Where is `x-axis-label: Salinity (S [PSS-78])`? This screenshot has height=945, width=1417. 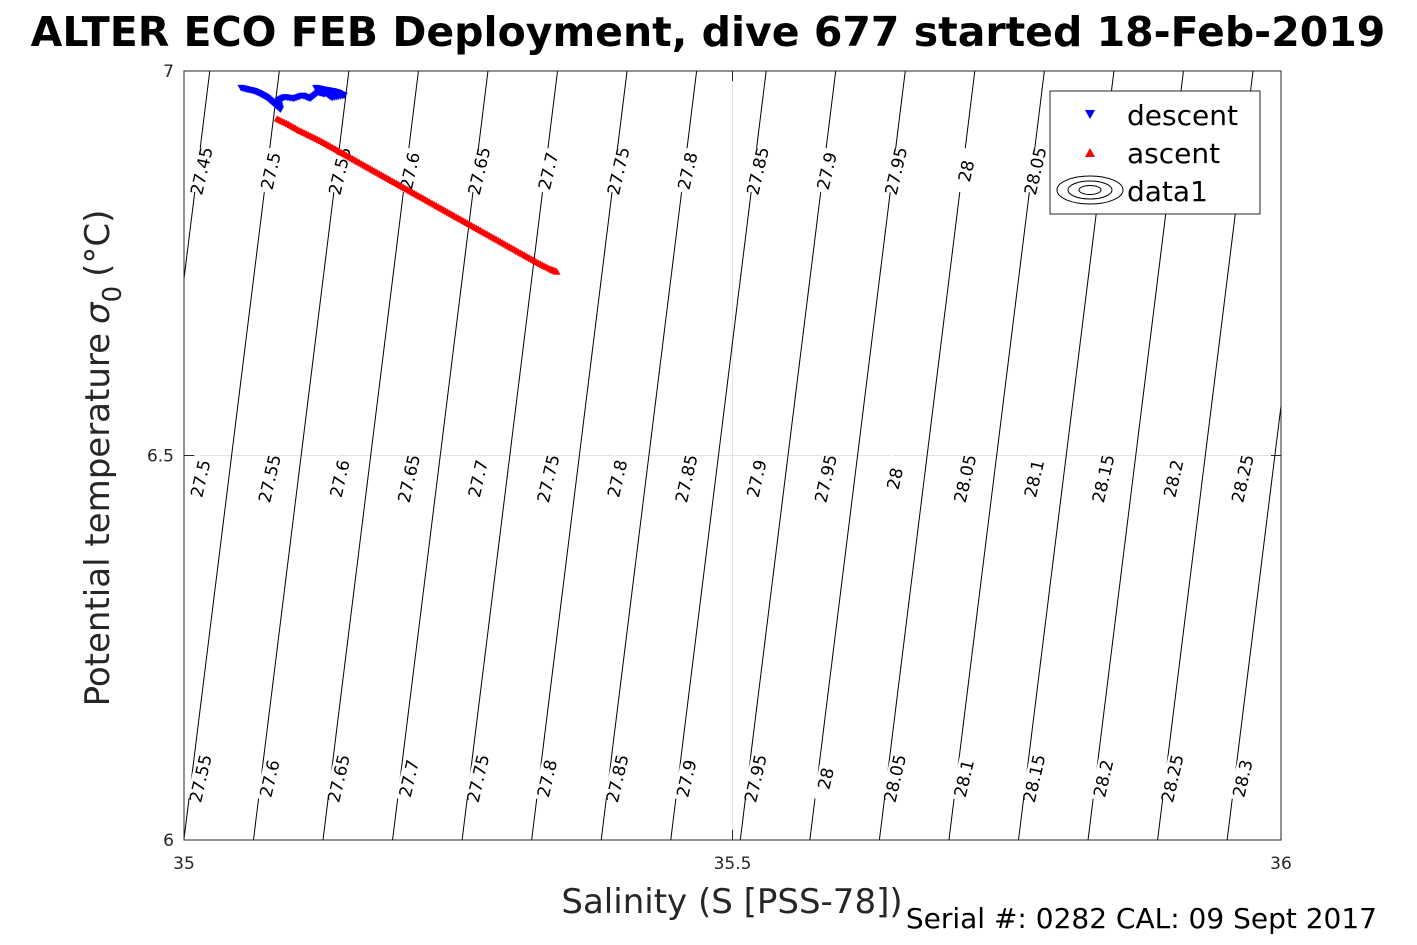
x-axis-label: Salinity (S [PSS-78]) is located at coordinates (731, 902).